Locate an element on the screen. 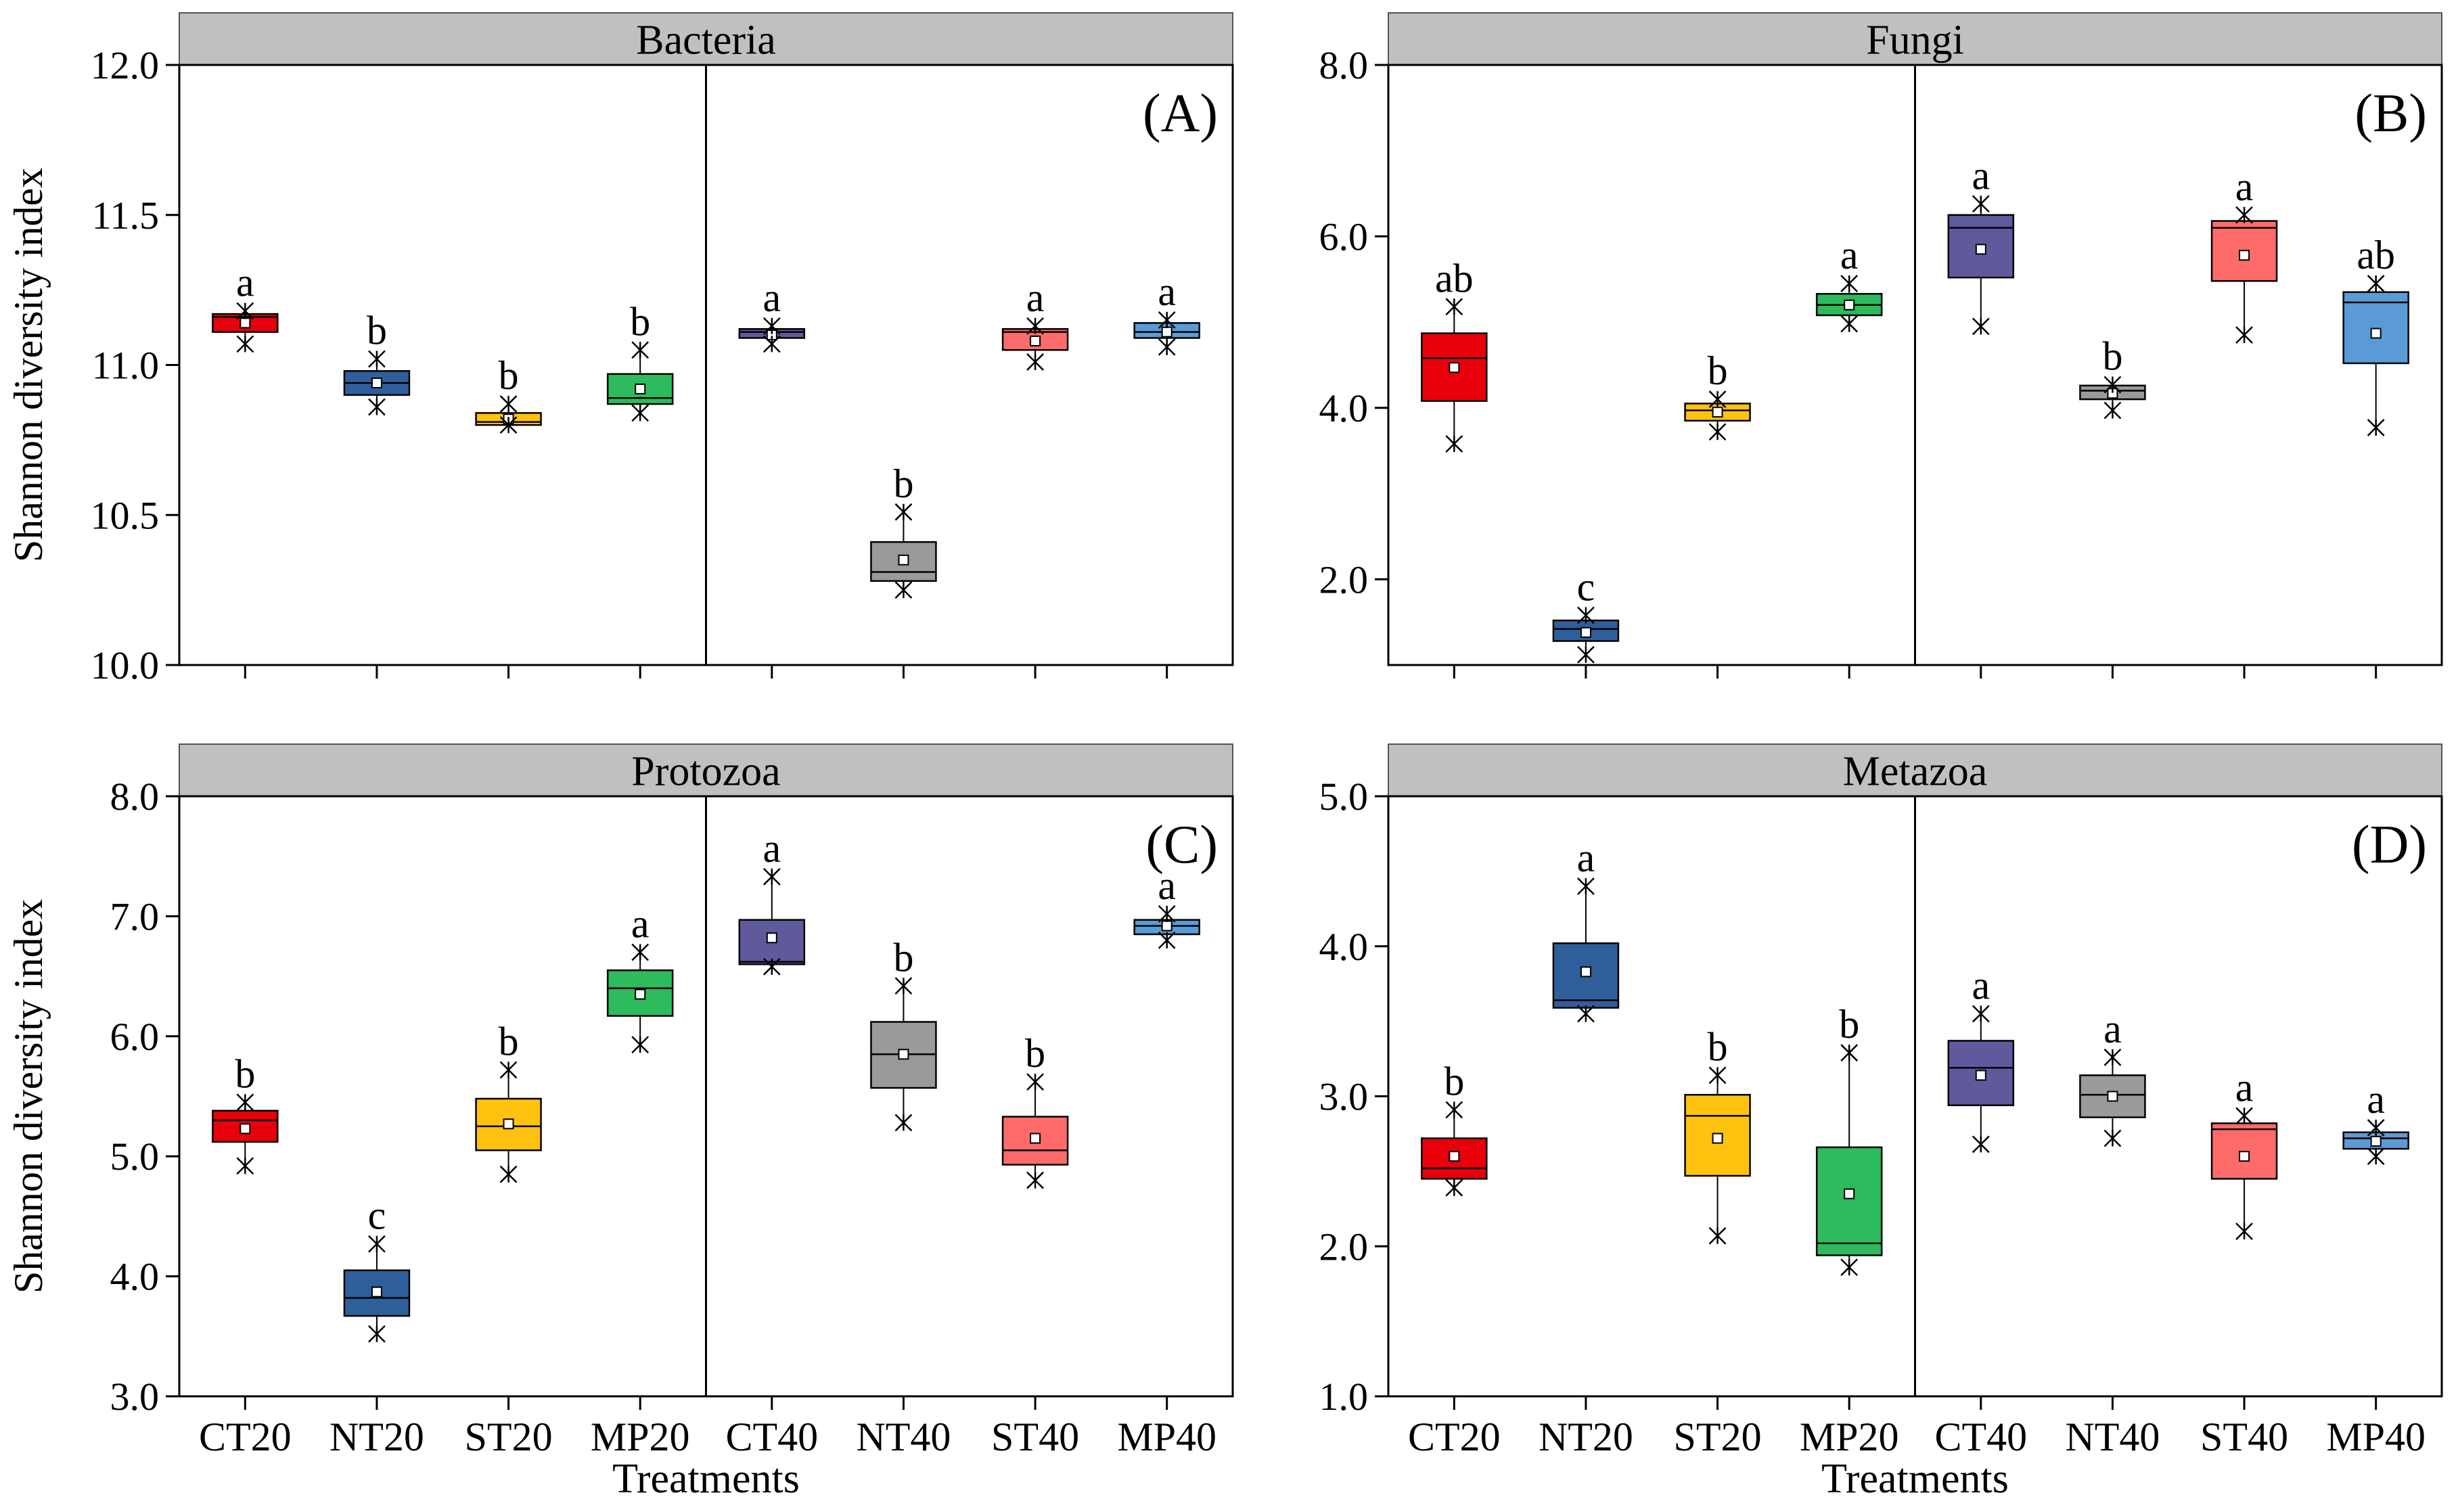 The height and width of the screenshot is (1512, 2458). box-st20: b is located at coordinates (1718, 1135).